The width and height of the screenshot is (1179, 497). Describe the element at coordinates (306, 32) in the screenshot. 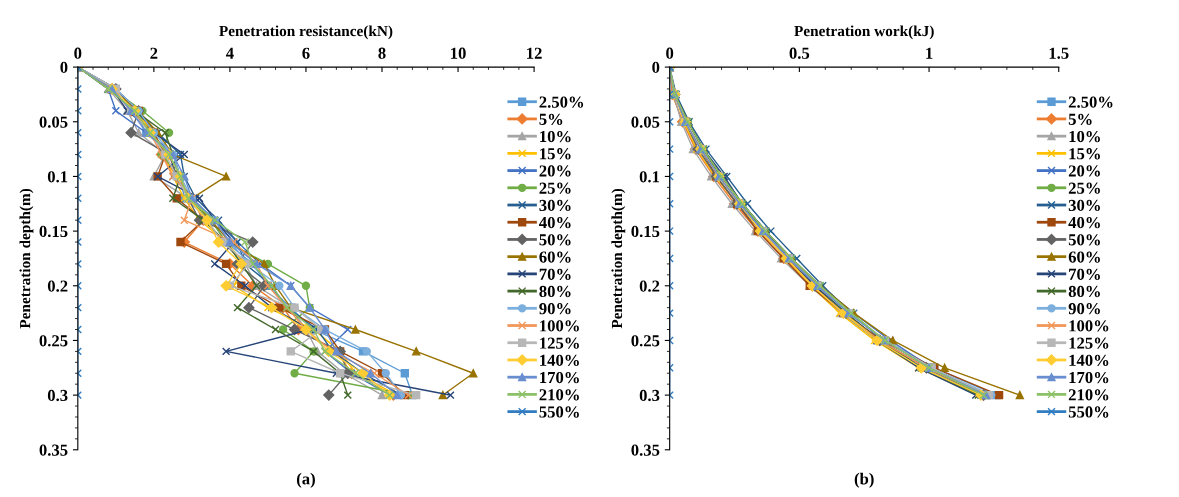

I see `x-axis-title: Penetration resistance(kN)` at that location.